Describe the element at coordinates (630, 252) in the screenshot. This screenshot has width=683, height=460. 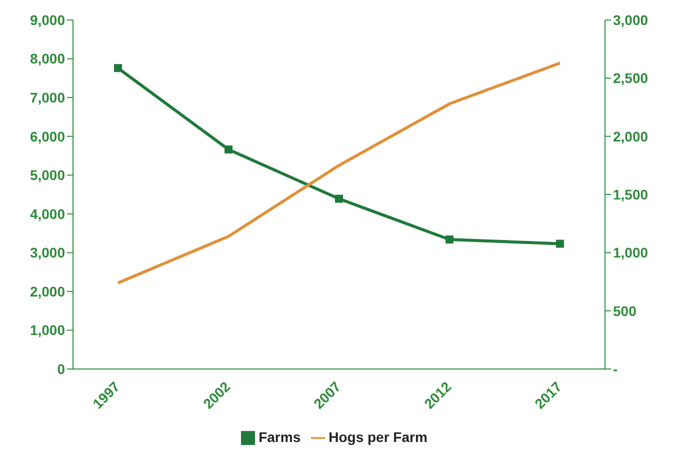
I see `y2-tick-label: 1,000` at that location.